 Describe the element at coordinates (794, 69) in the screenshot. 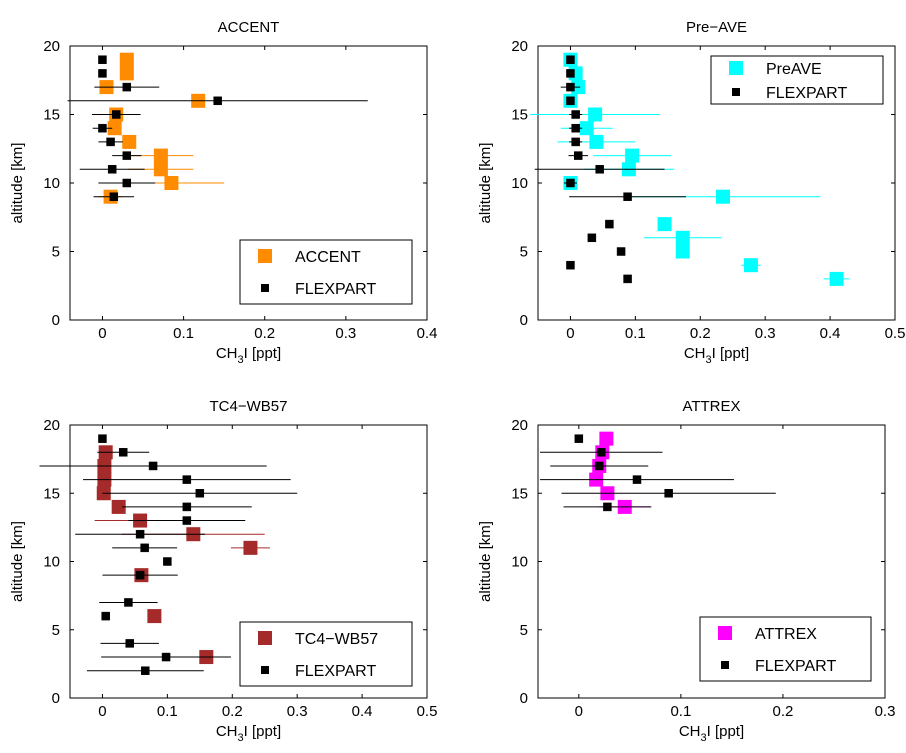

I see `legend-label: PreAVE` at that location.